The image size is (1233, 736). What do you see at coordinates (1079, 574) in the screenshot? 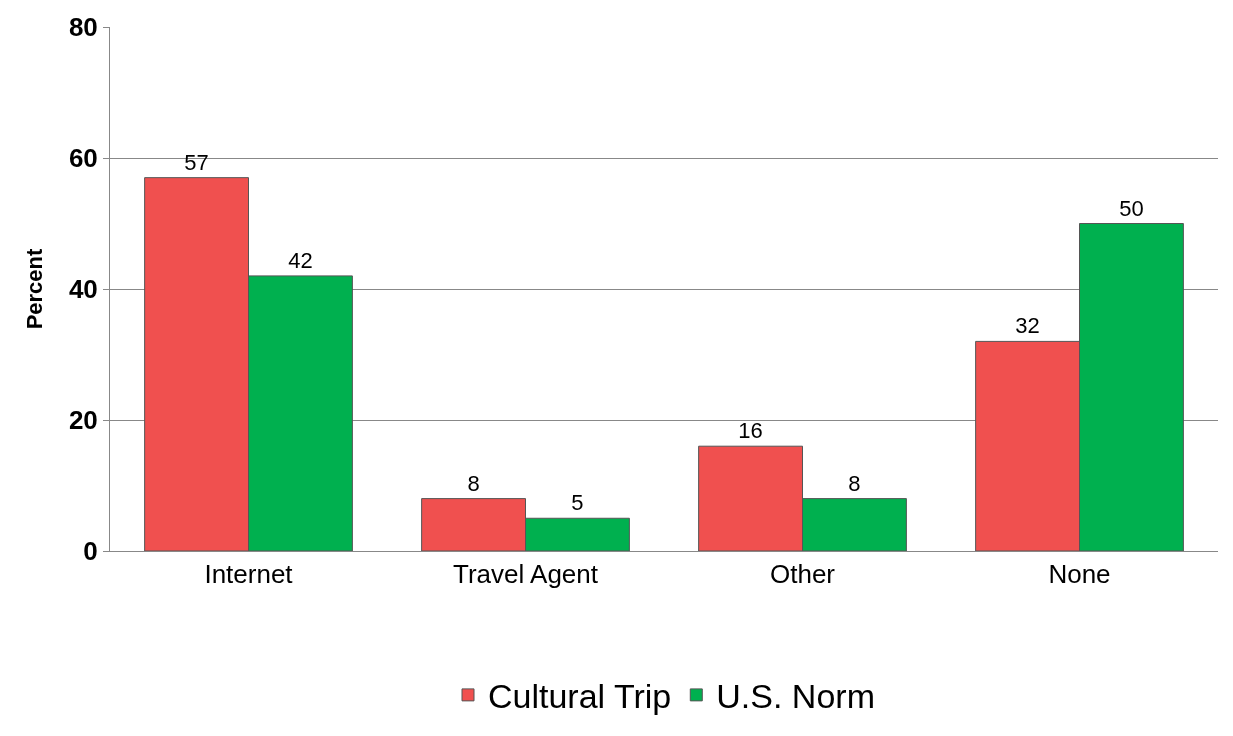
I see `x-tick-label: None` at bounding box center [1079, 574].